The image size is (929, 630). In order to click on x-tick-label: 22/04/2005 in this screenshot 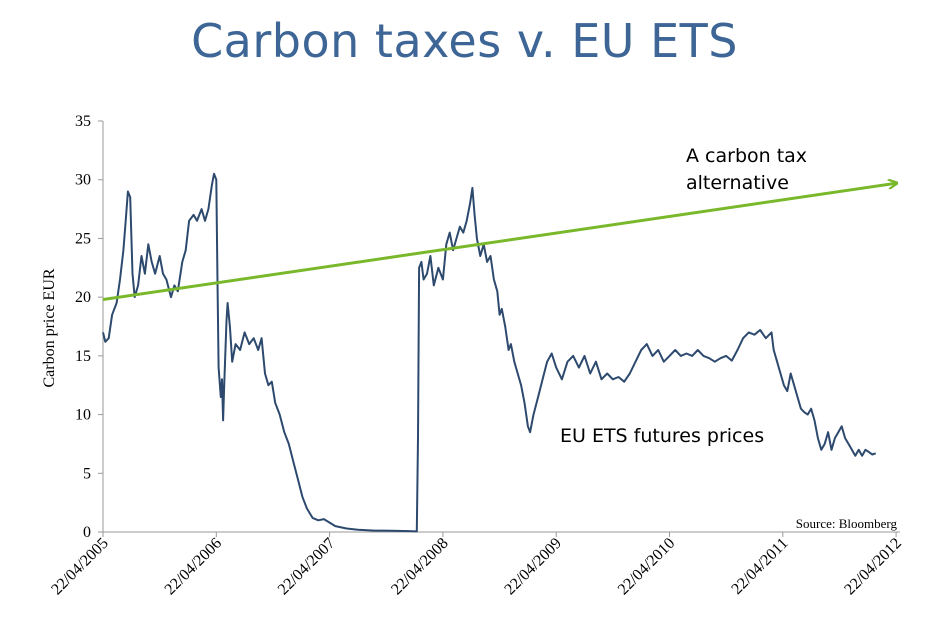, I will do `click(80, 567)`.